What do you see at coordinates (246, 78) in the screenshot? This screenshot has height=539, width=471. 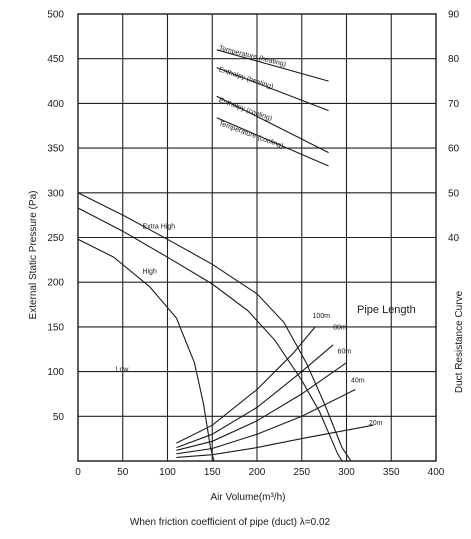 I see `heat-line-label: Enthalpy (heating)` at bounding box center [246, 78].